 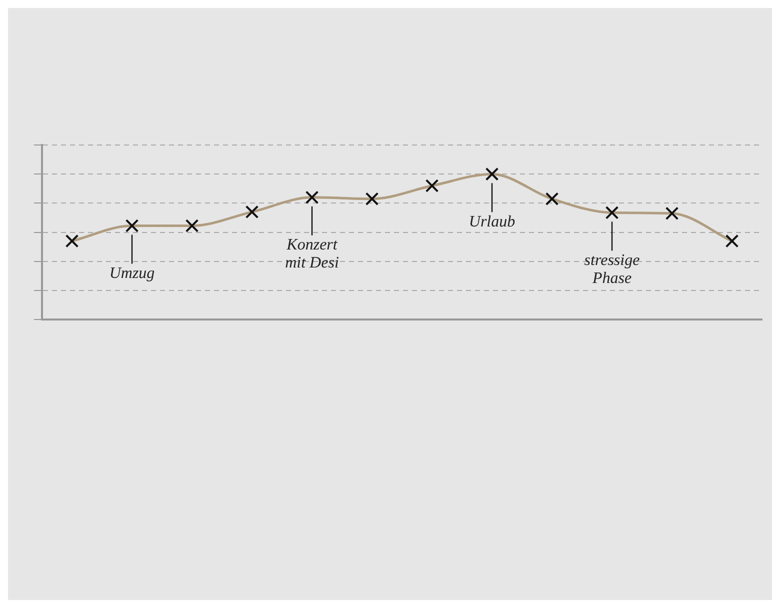 What do you see at coordinates (612, 269) in the screenshot?
I see `annotation: stressige Phase` at bounding box center [612, 269].